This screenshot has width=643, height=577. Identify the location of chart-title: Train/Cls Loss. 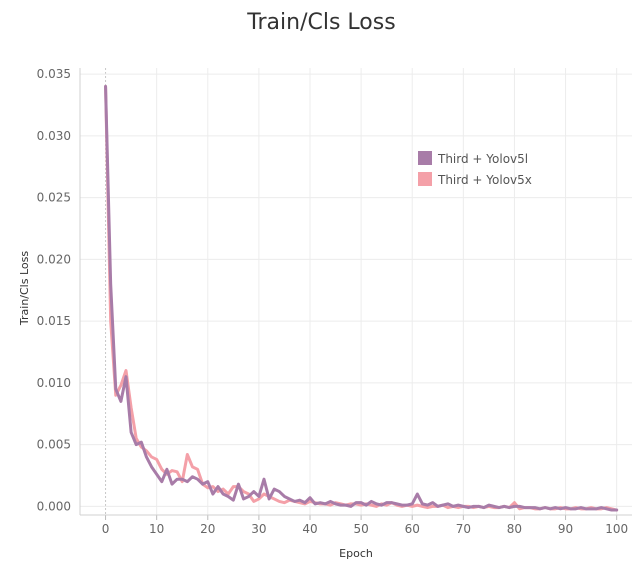
(321, 22).